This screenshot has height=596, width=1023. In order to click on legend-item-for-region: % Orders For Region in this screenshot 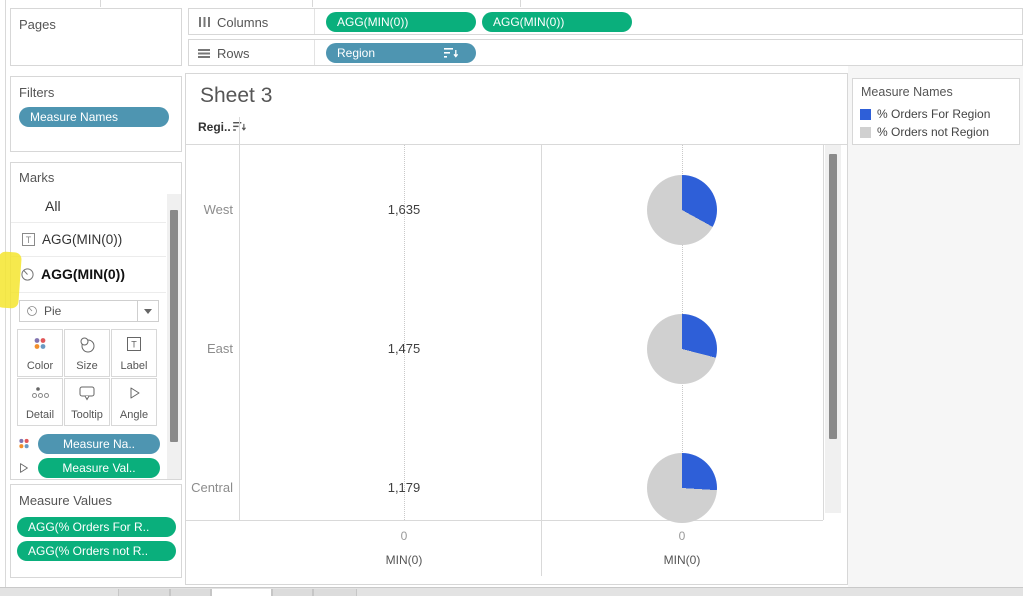, I will do `click(925, 114)`.